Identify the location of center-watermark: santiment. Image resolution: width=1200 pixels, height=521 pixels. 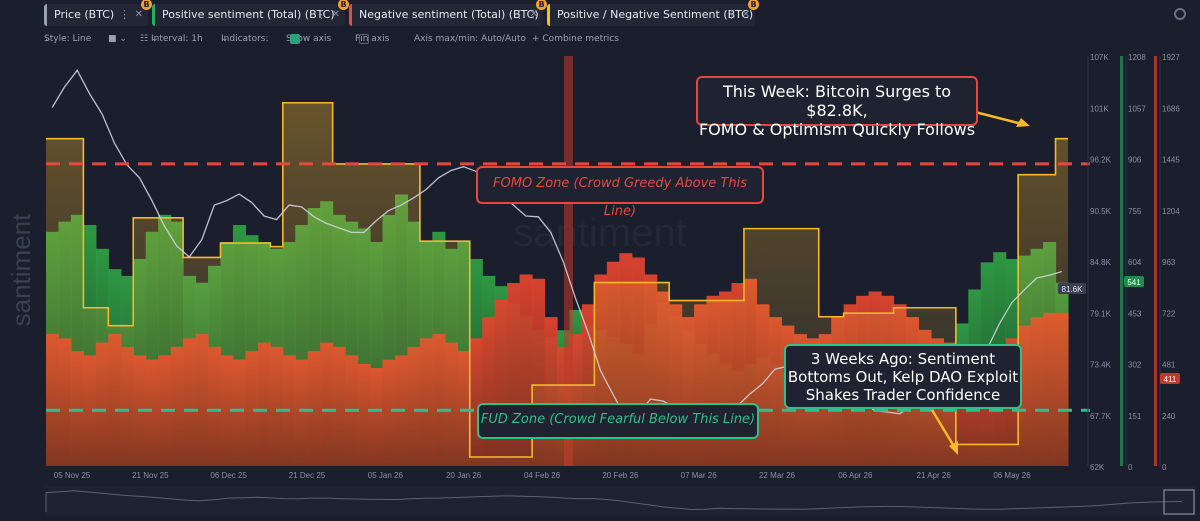
(599, 233).